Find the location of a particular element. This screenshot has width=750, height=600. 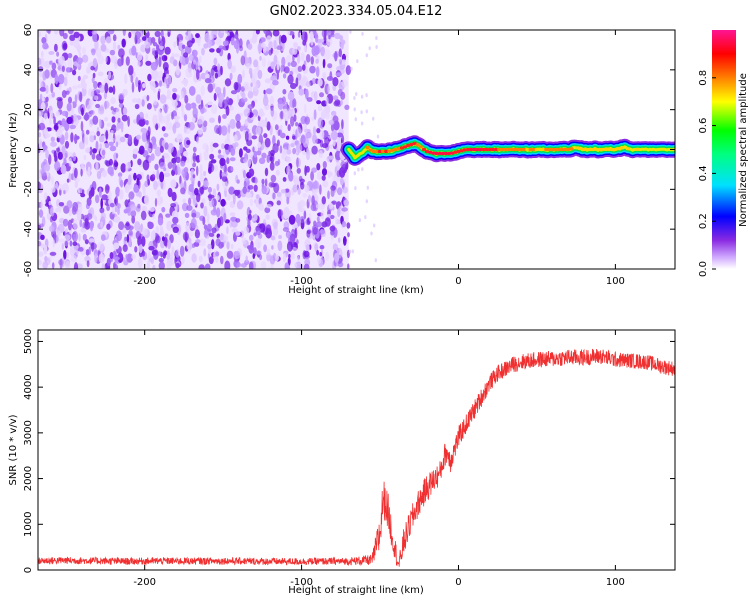

y-tick-label: 60 is located at coordinates (28, 30).